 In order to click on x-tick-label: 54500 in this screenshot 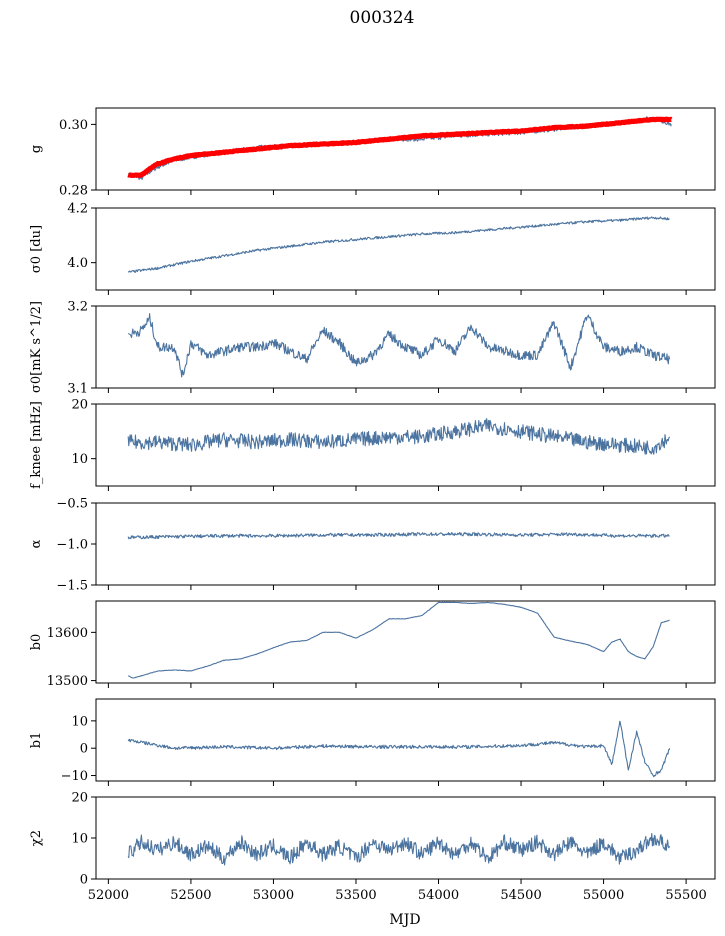, I will do `click(520, 895)`.